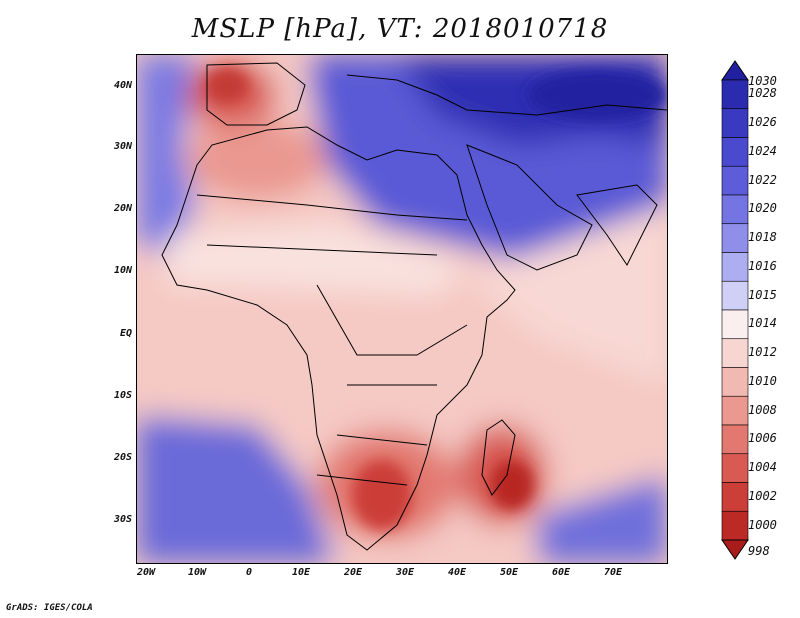 The width and height of the screenshot is (800, 618). I want to click on colorbar-label: 1030, so click(762, 81).